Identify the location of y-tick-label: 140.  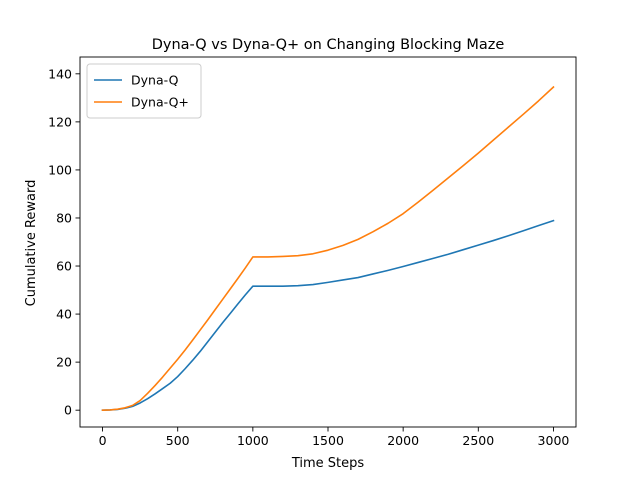
(60, 73).